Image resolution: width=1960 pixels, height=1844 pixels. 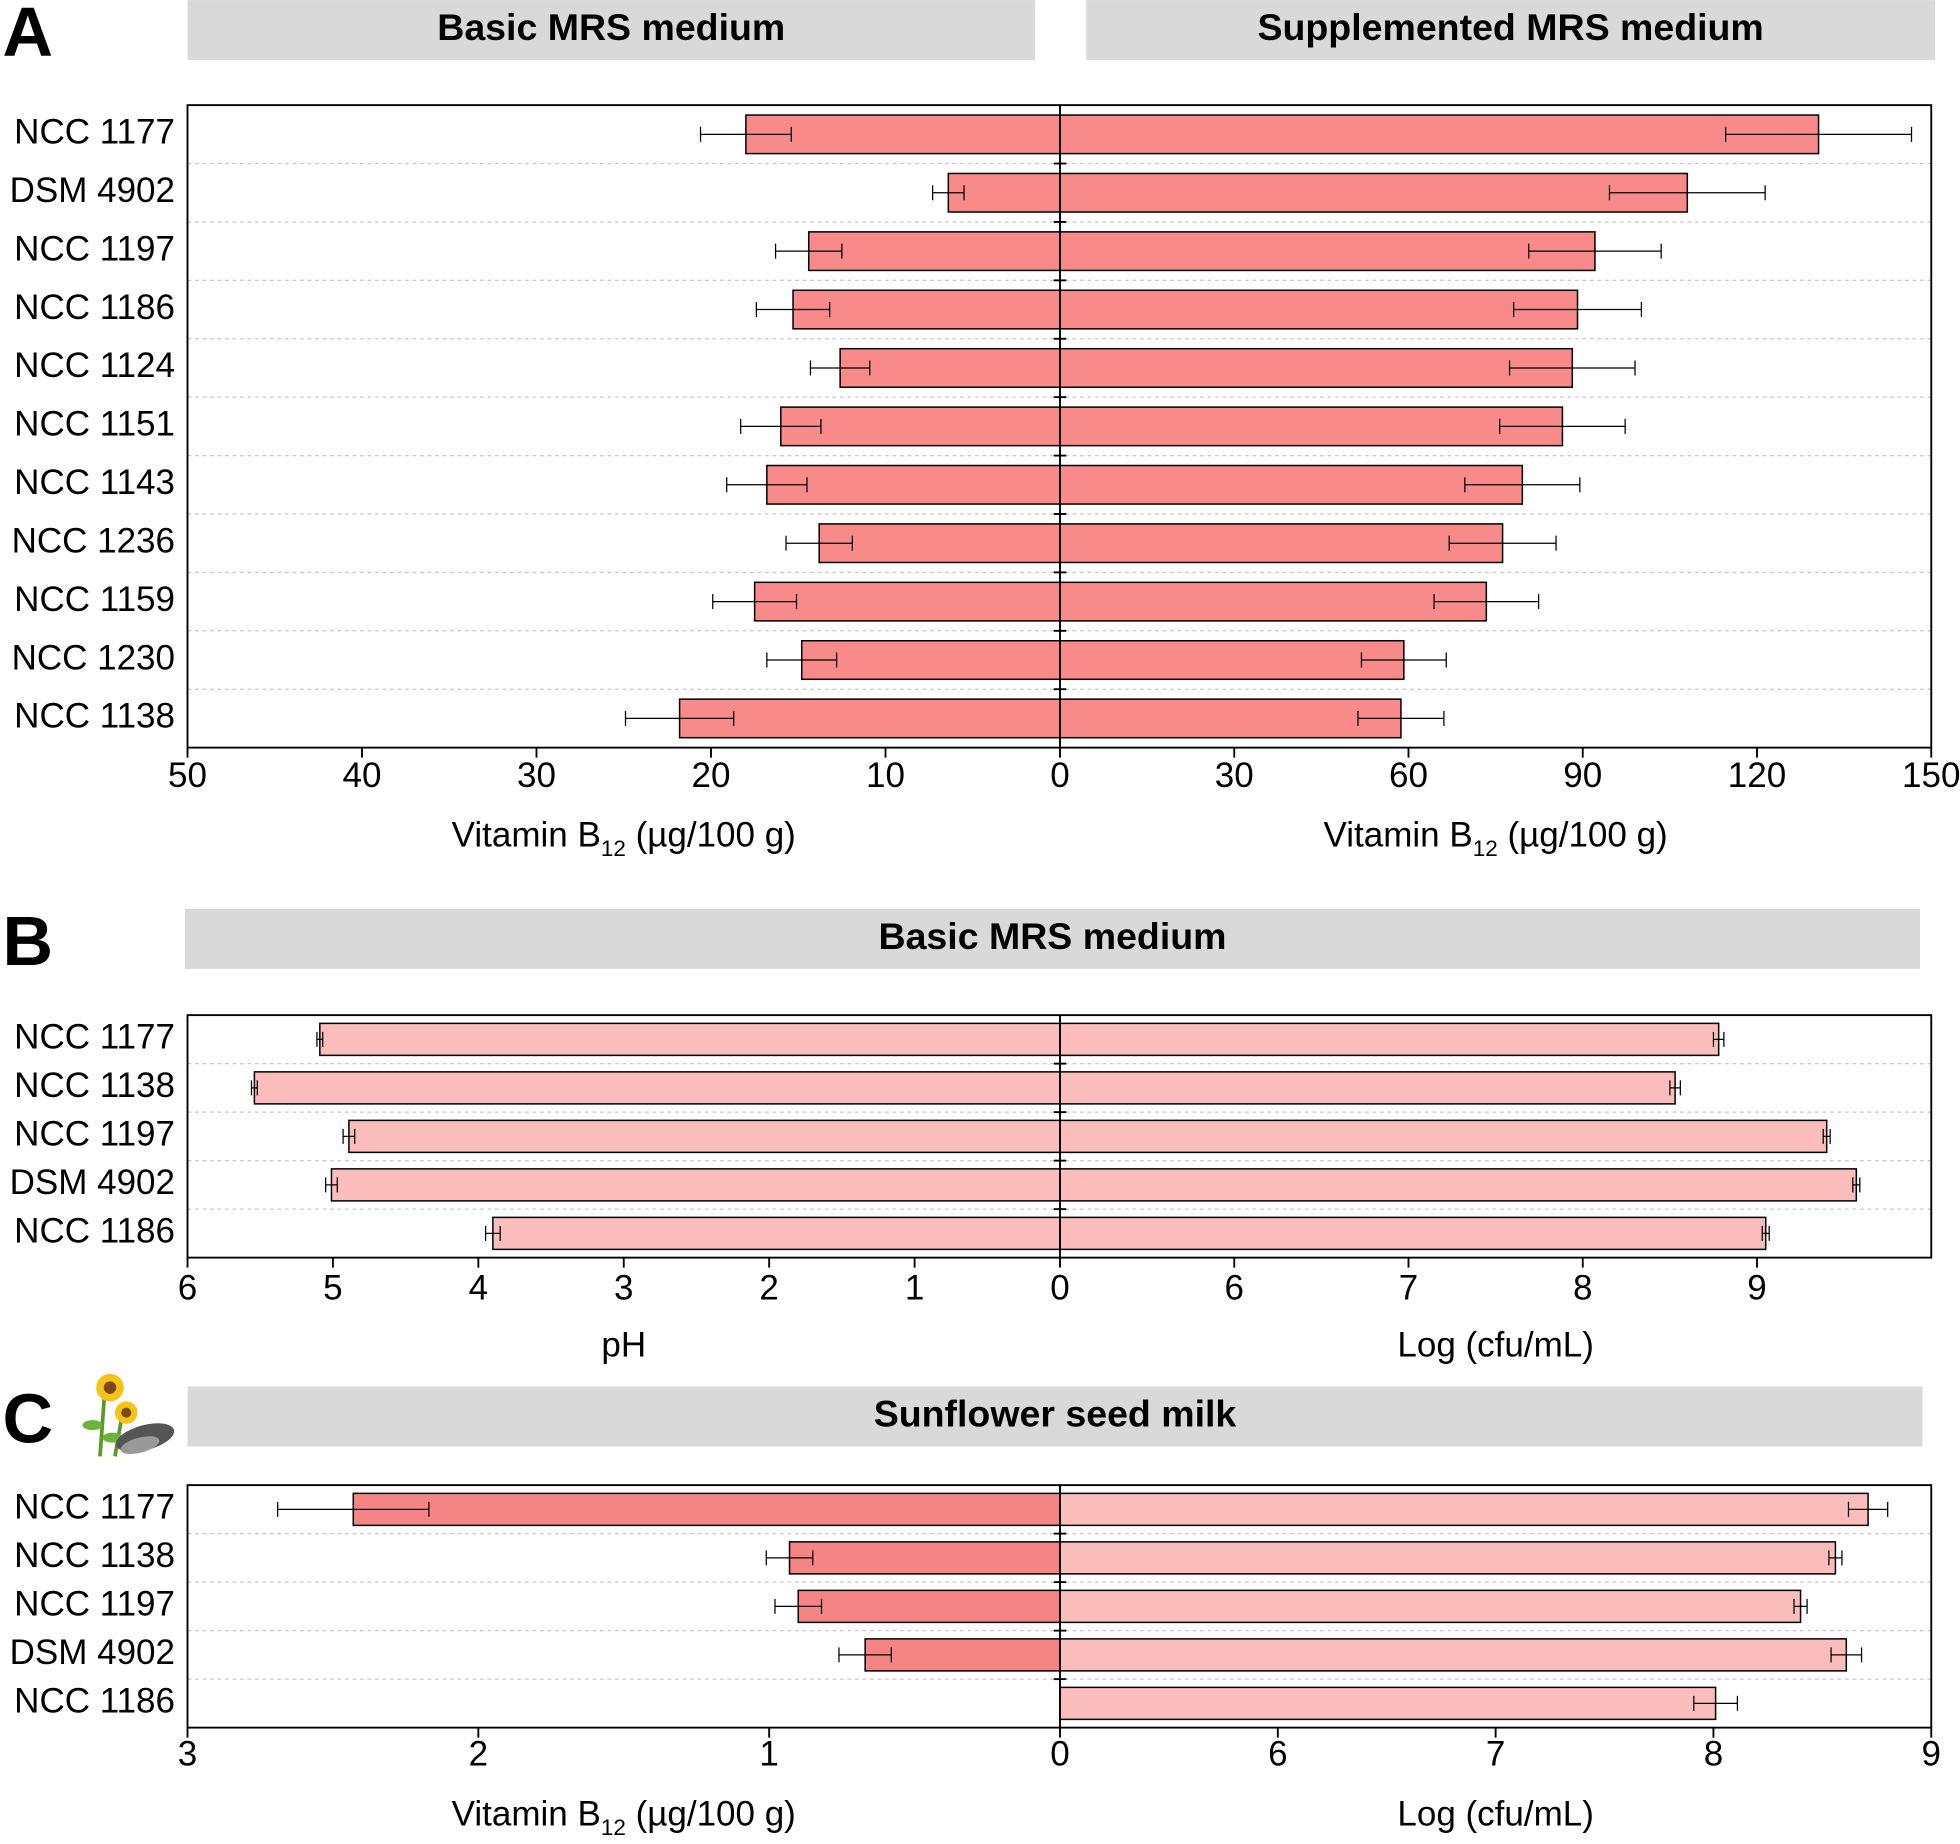 I want to click on panel-letter: C, so click(x=28, y=1418).